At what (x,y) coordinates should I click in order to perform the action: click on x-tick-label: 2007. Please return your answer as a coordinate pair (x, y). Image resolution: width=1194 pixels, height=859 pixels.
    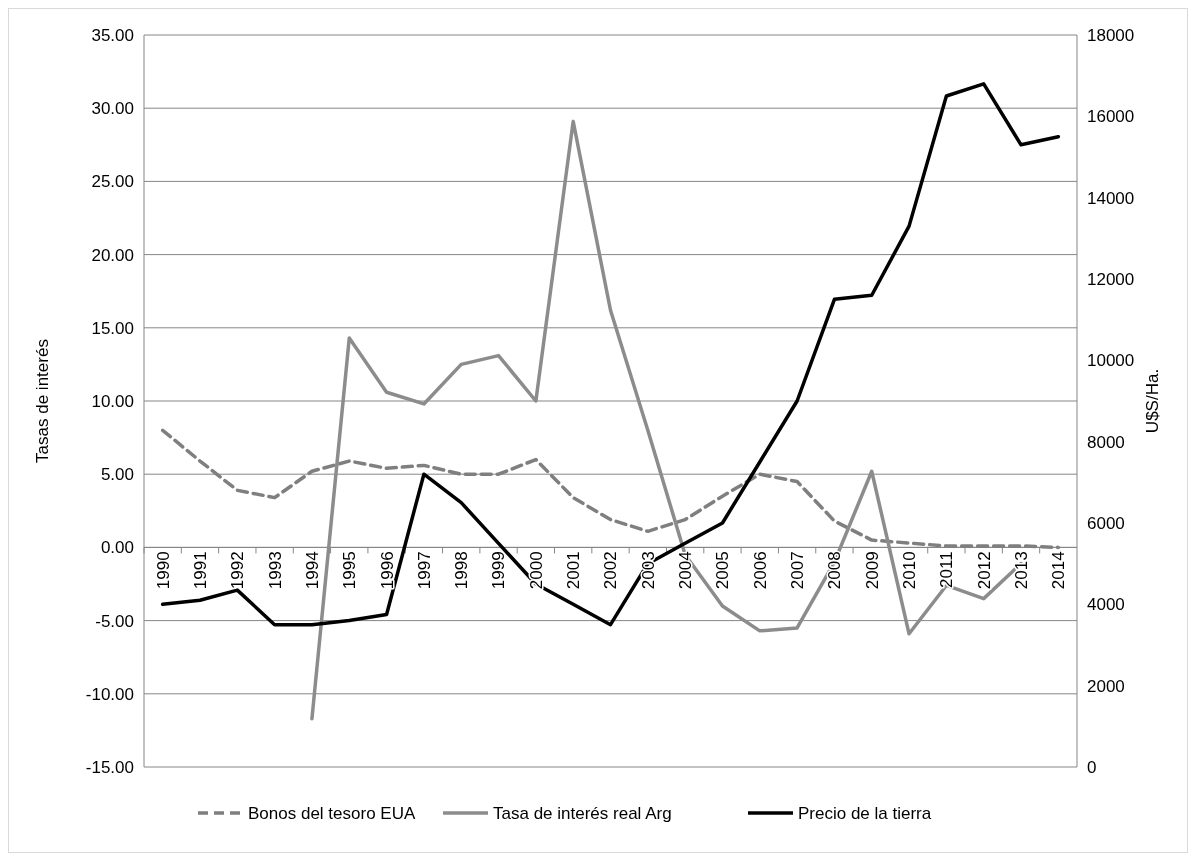
    Looking at the image, I should click on (798, 570).